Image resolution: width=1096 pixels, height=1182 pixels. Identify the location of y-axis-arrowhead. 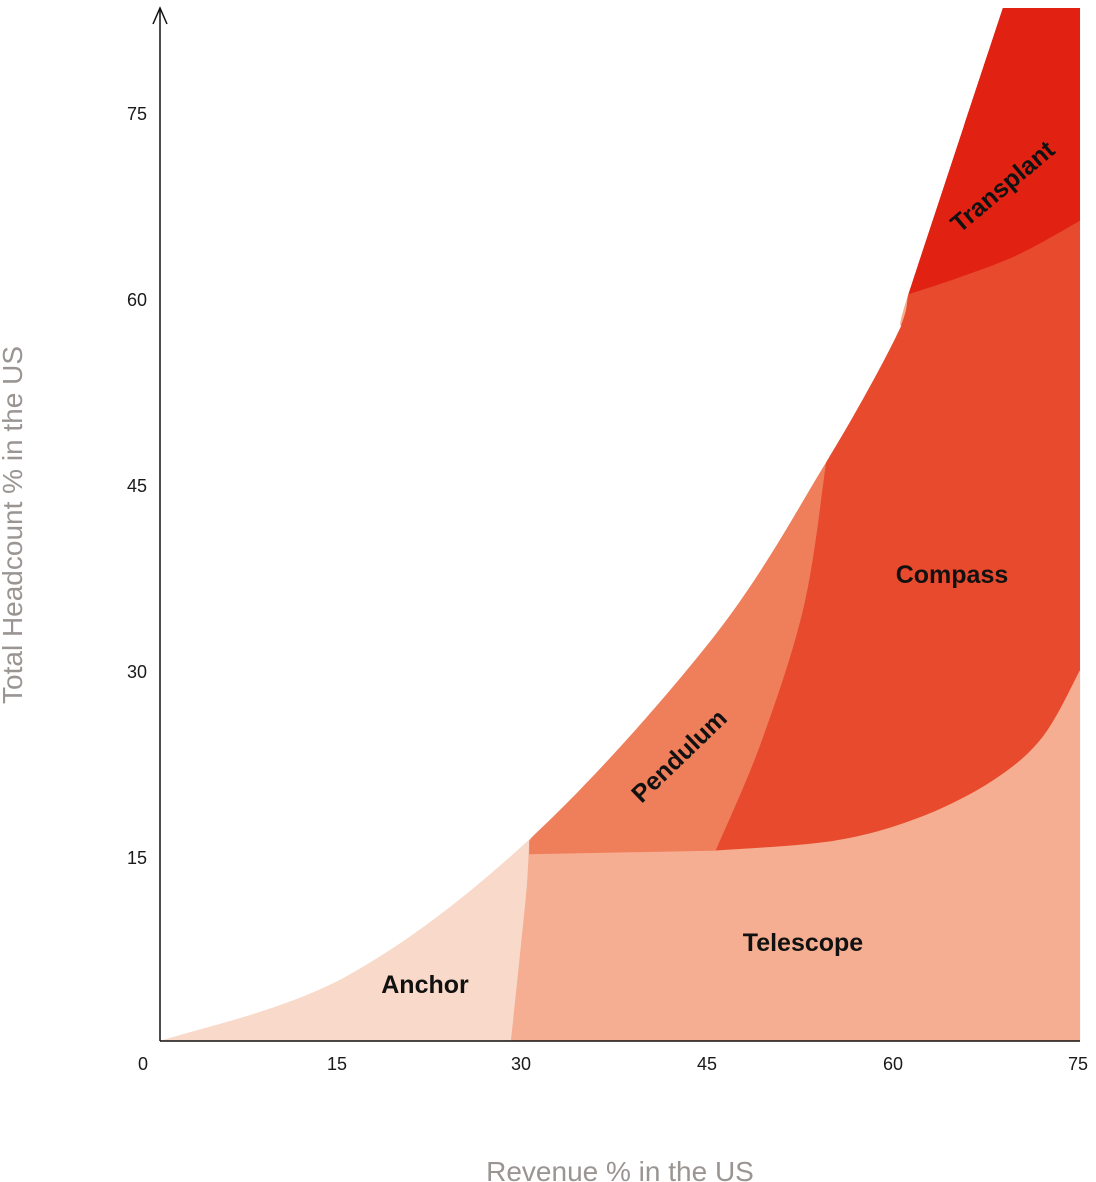
(160, 15).